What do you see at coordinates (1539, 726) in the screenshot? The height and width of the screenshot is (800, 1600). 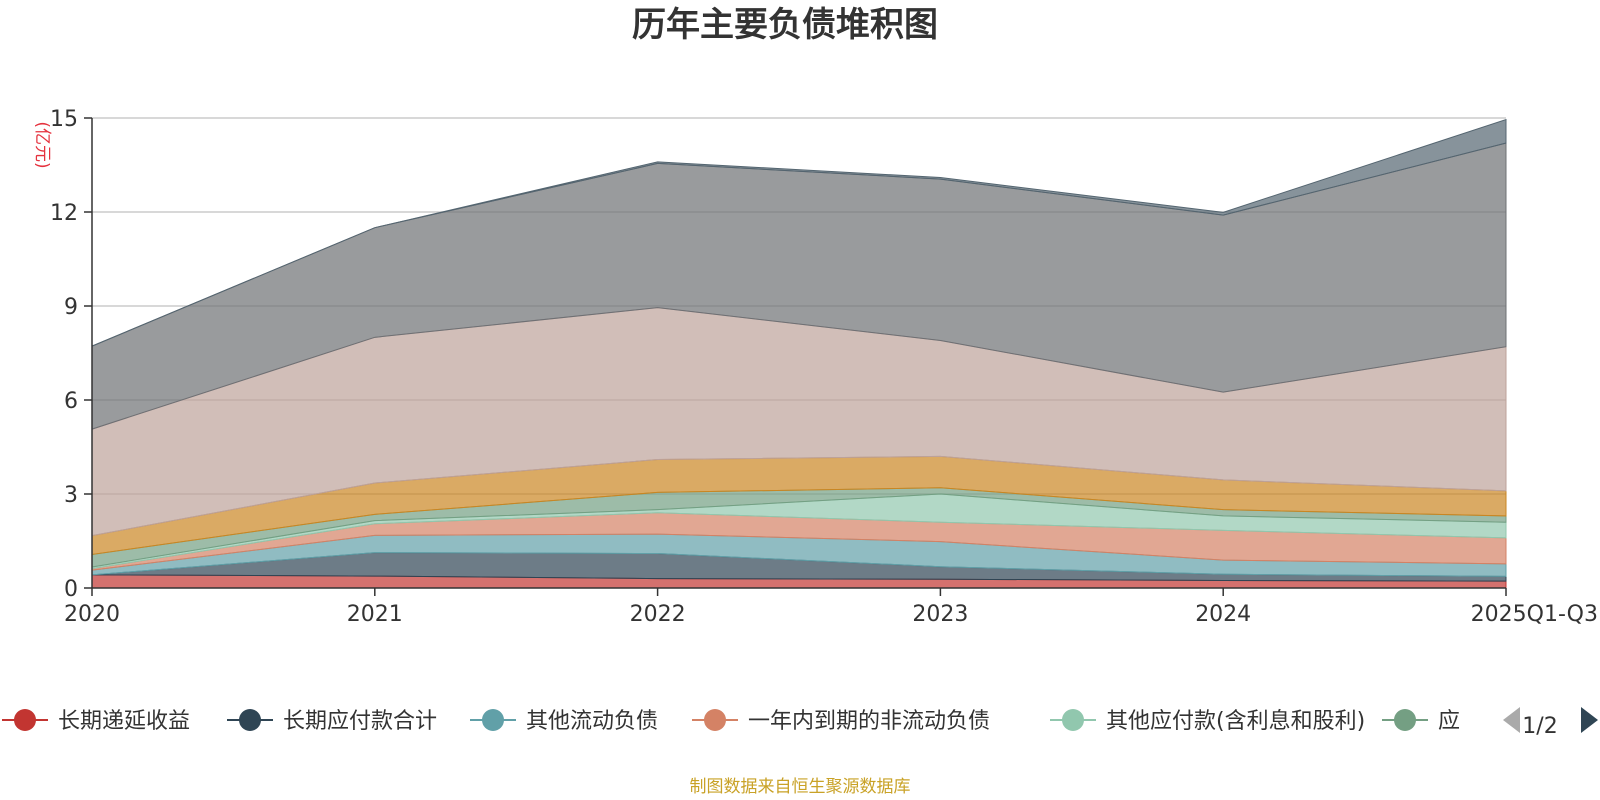 I see `legend-page-indicator: 1/2` at bounding box center [1539, 726].